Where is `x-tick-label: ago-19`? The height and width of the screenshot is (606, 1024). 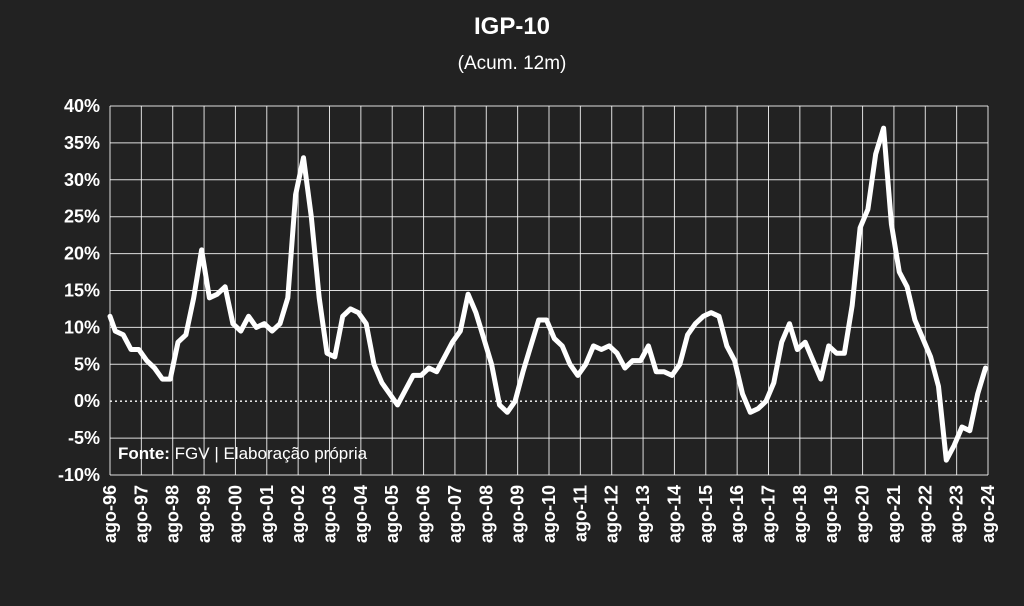
x-tick-label: ago-19 is located at coordinates (831, 514).